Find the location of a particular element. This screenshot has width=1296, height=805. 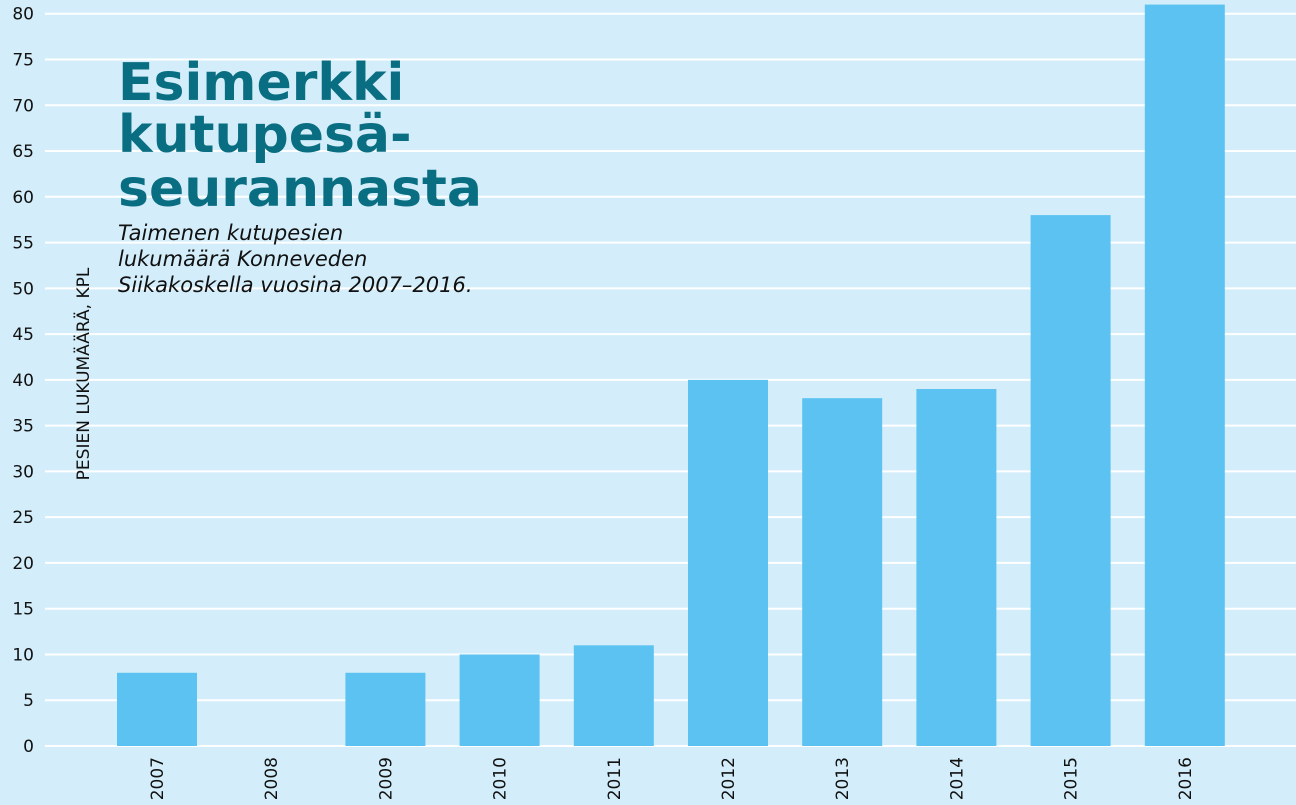

x-tick-label: 2010 is located at coordinates (501, 778).